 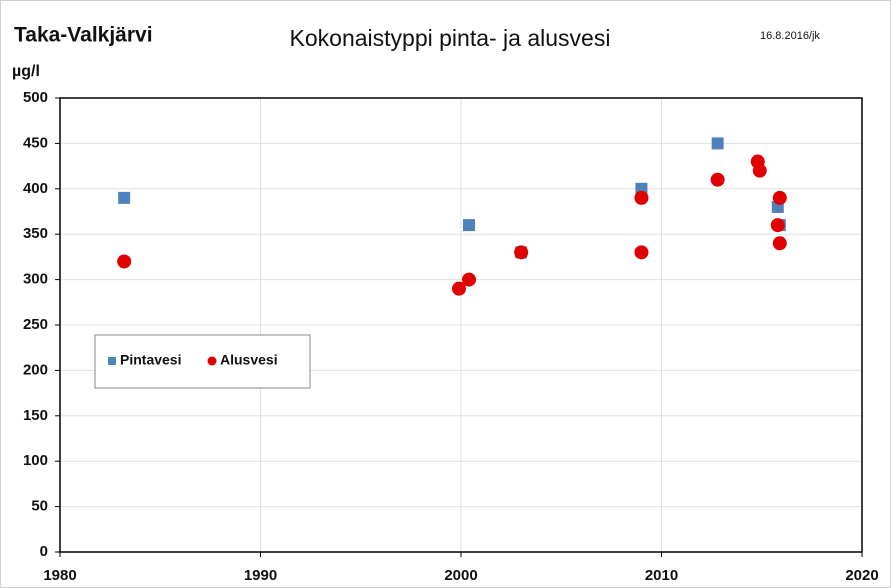 What do you see at coordinates (39, 506) in the screenshot?
I see `y-tick-label: 50` at bounding box center [39, 506].